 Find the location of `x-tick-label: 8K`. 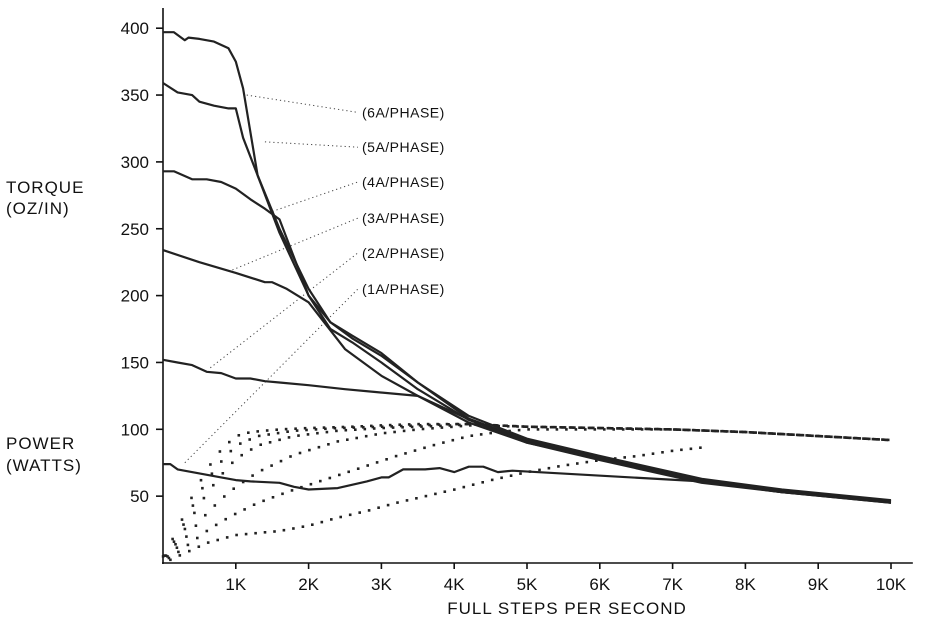

x-tick-label: 8K is located at coordinates (745, 584).